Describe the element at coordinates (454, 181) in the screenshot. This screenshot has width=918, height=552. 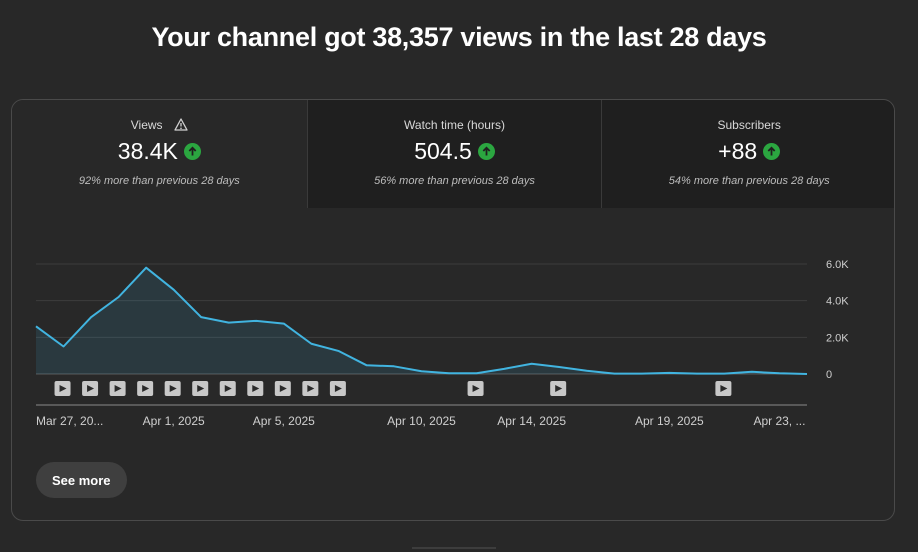
I see `tab-watch-time-comparison: 56% more than previous 28 days` at that location.